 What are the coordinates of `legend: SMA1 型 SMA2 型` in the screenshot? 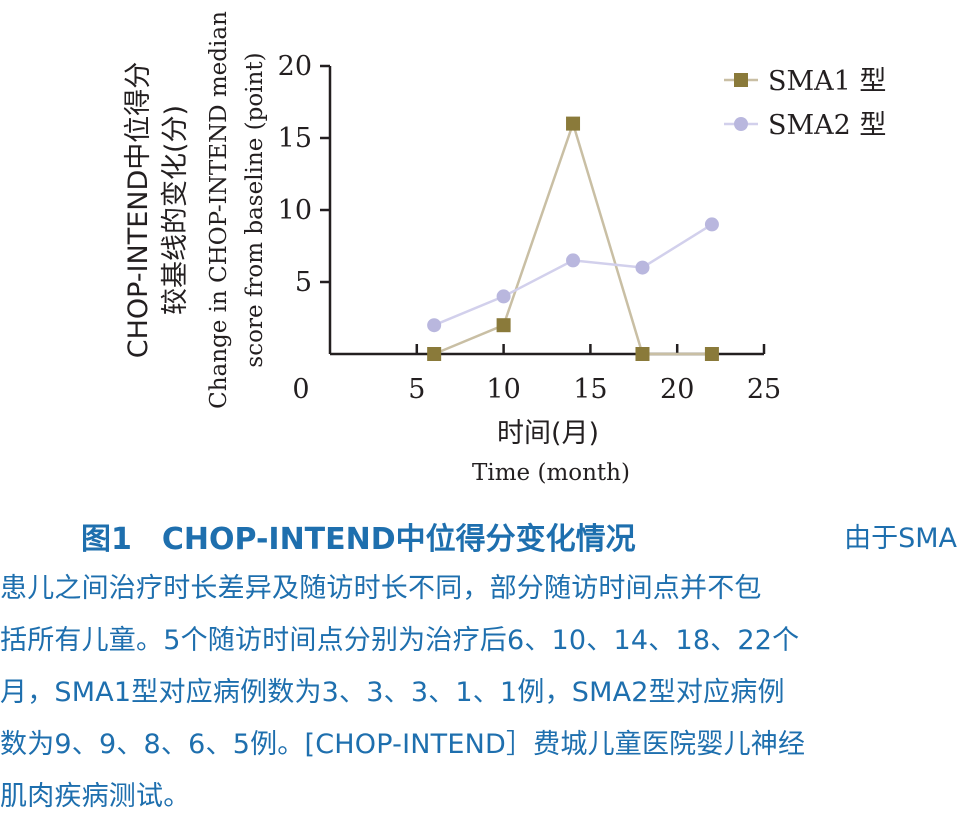 It's located at (805, 103).